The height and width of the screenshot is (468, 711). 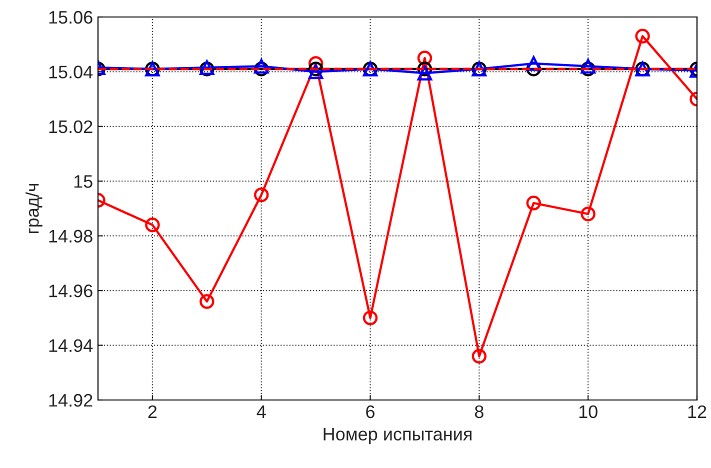 I want to click on x-tick-label: 6, so click(x=370, y=411).